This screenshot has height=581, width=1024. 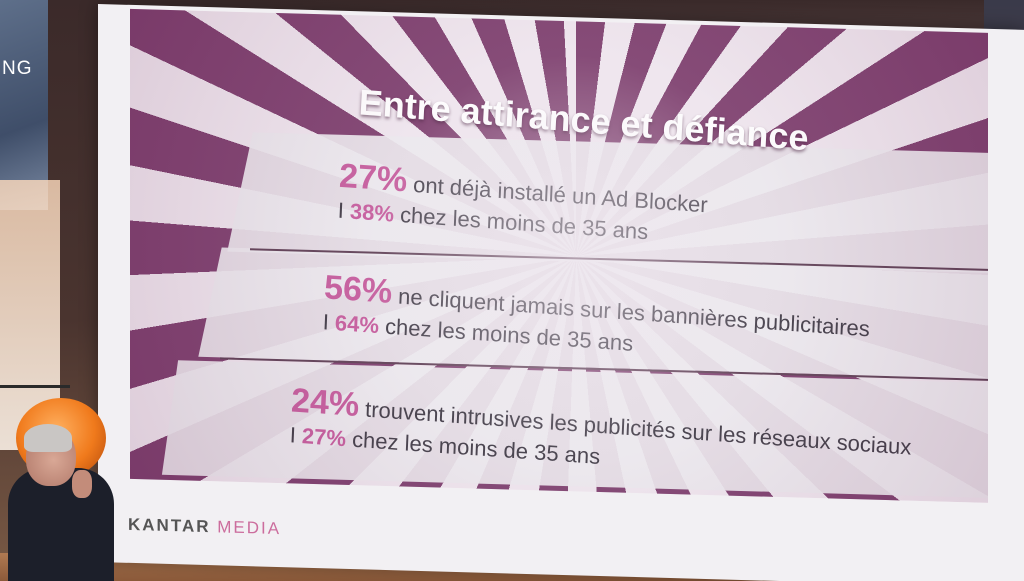 What do you see at coordinates (560, 194) in the screenshot?
I see `stat-text: ont déjà installé un Ad Blocker` at bounding box center [560, 194].